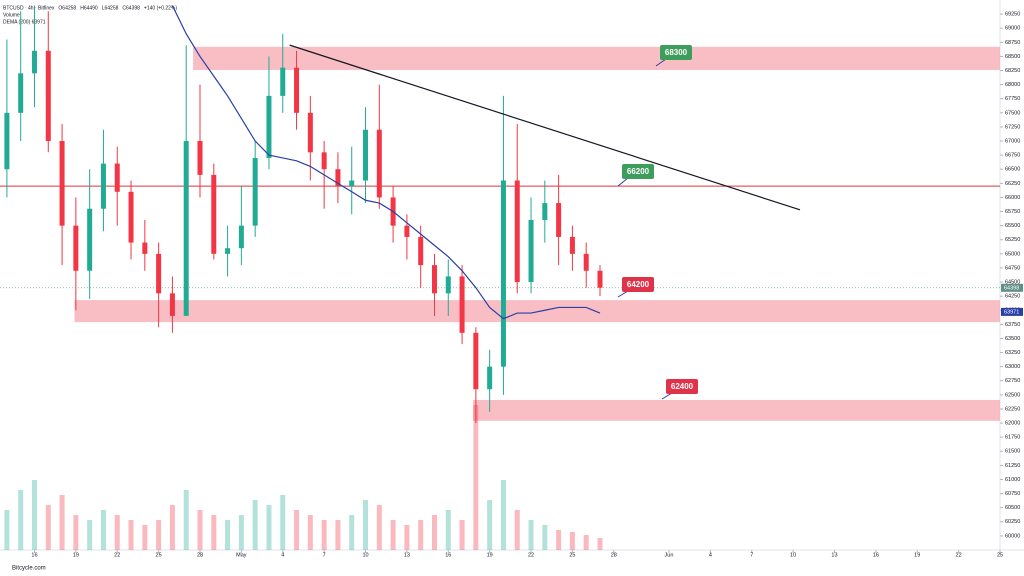  What do you see at coordinates (1012, 170) in the screenshot?
I see `y-tick-label: 66500` at bounding box center [1012, 170].